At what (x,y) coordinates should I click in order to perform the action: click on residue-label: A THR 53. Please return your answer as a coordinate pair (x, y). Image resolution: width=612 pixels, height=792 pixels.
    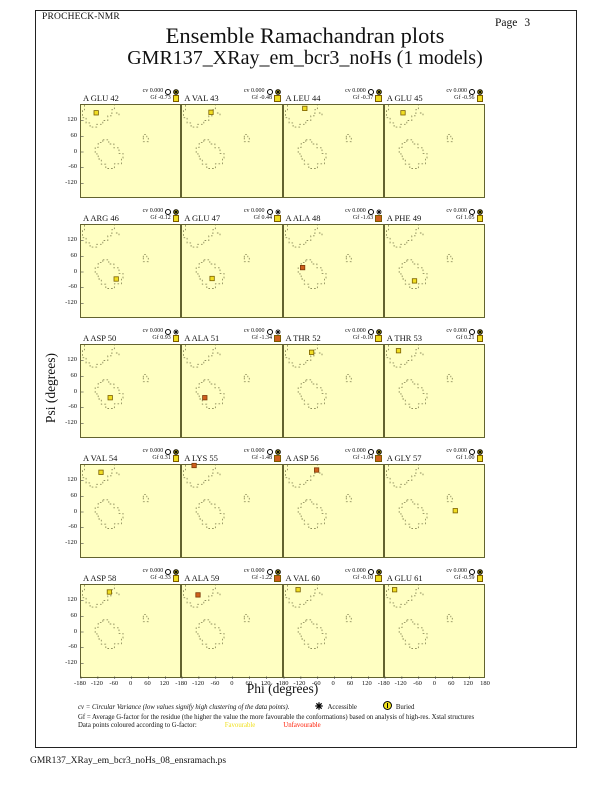
    Looking at the image, I should click on (404, 338).